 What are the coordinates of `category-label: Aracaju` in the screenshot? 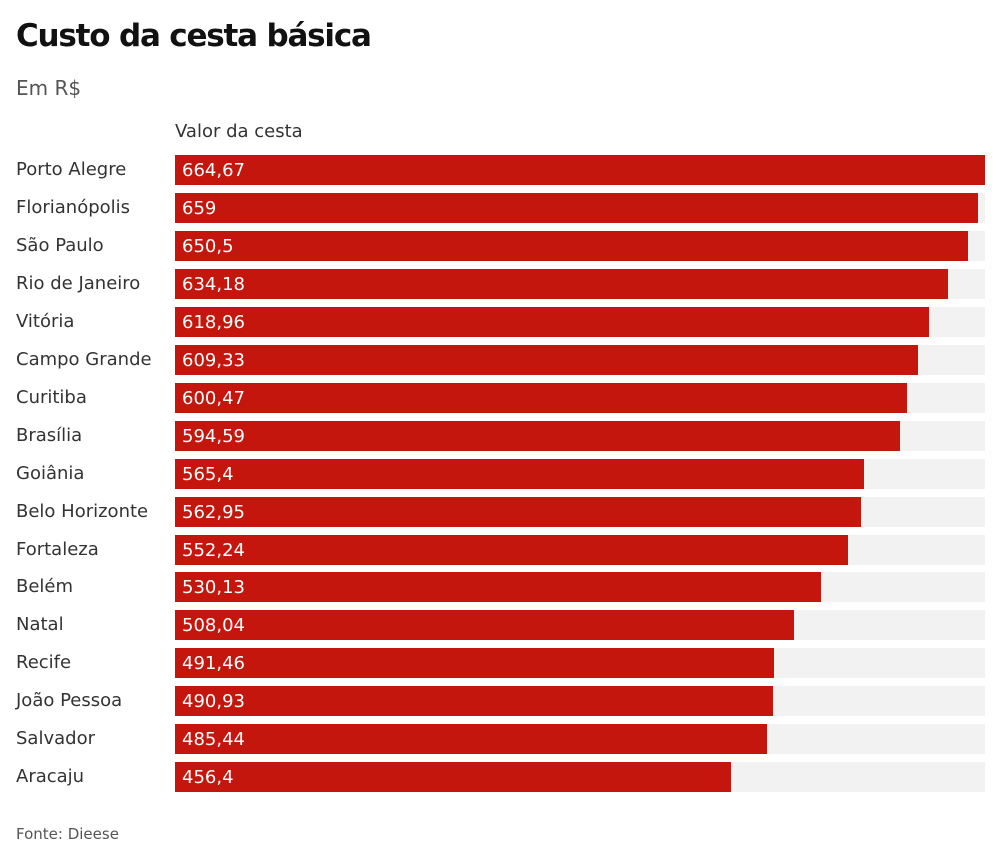 It's located at (50, 777).